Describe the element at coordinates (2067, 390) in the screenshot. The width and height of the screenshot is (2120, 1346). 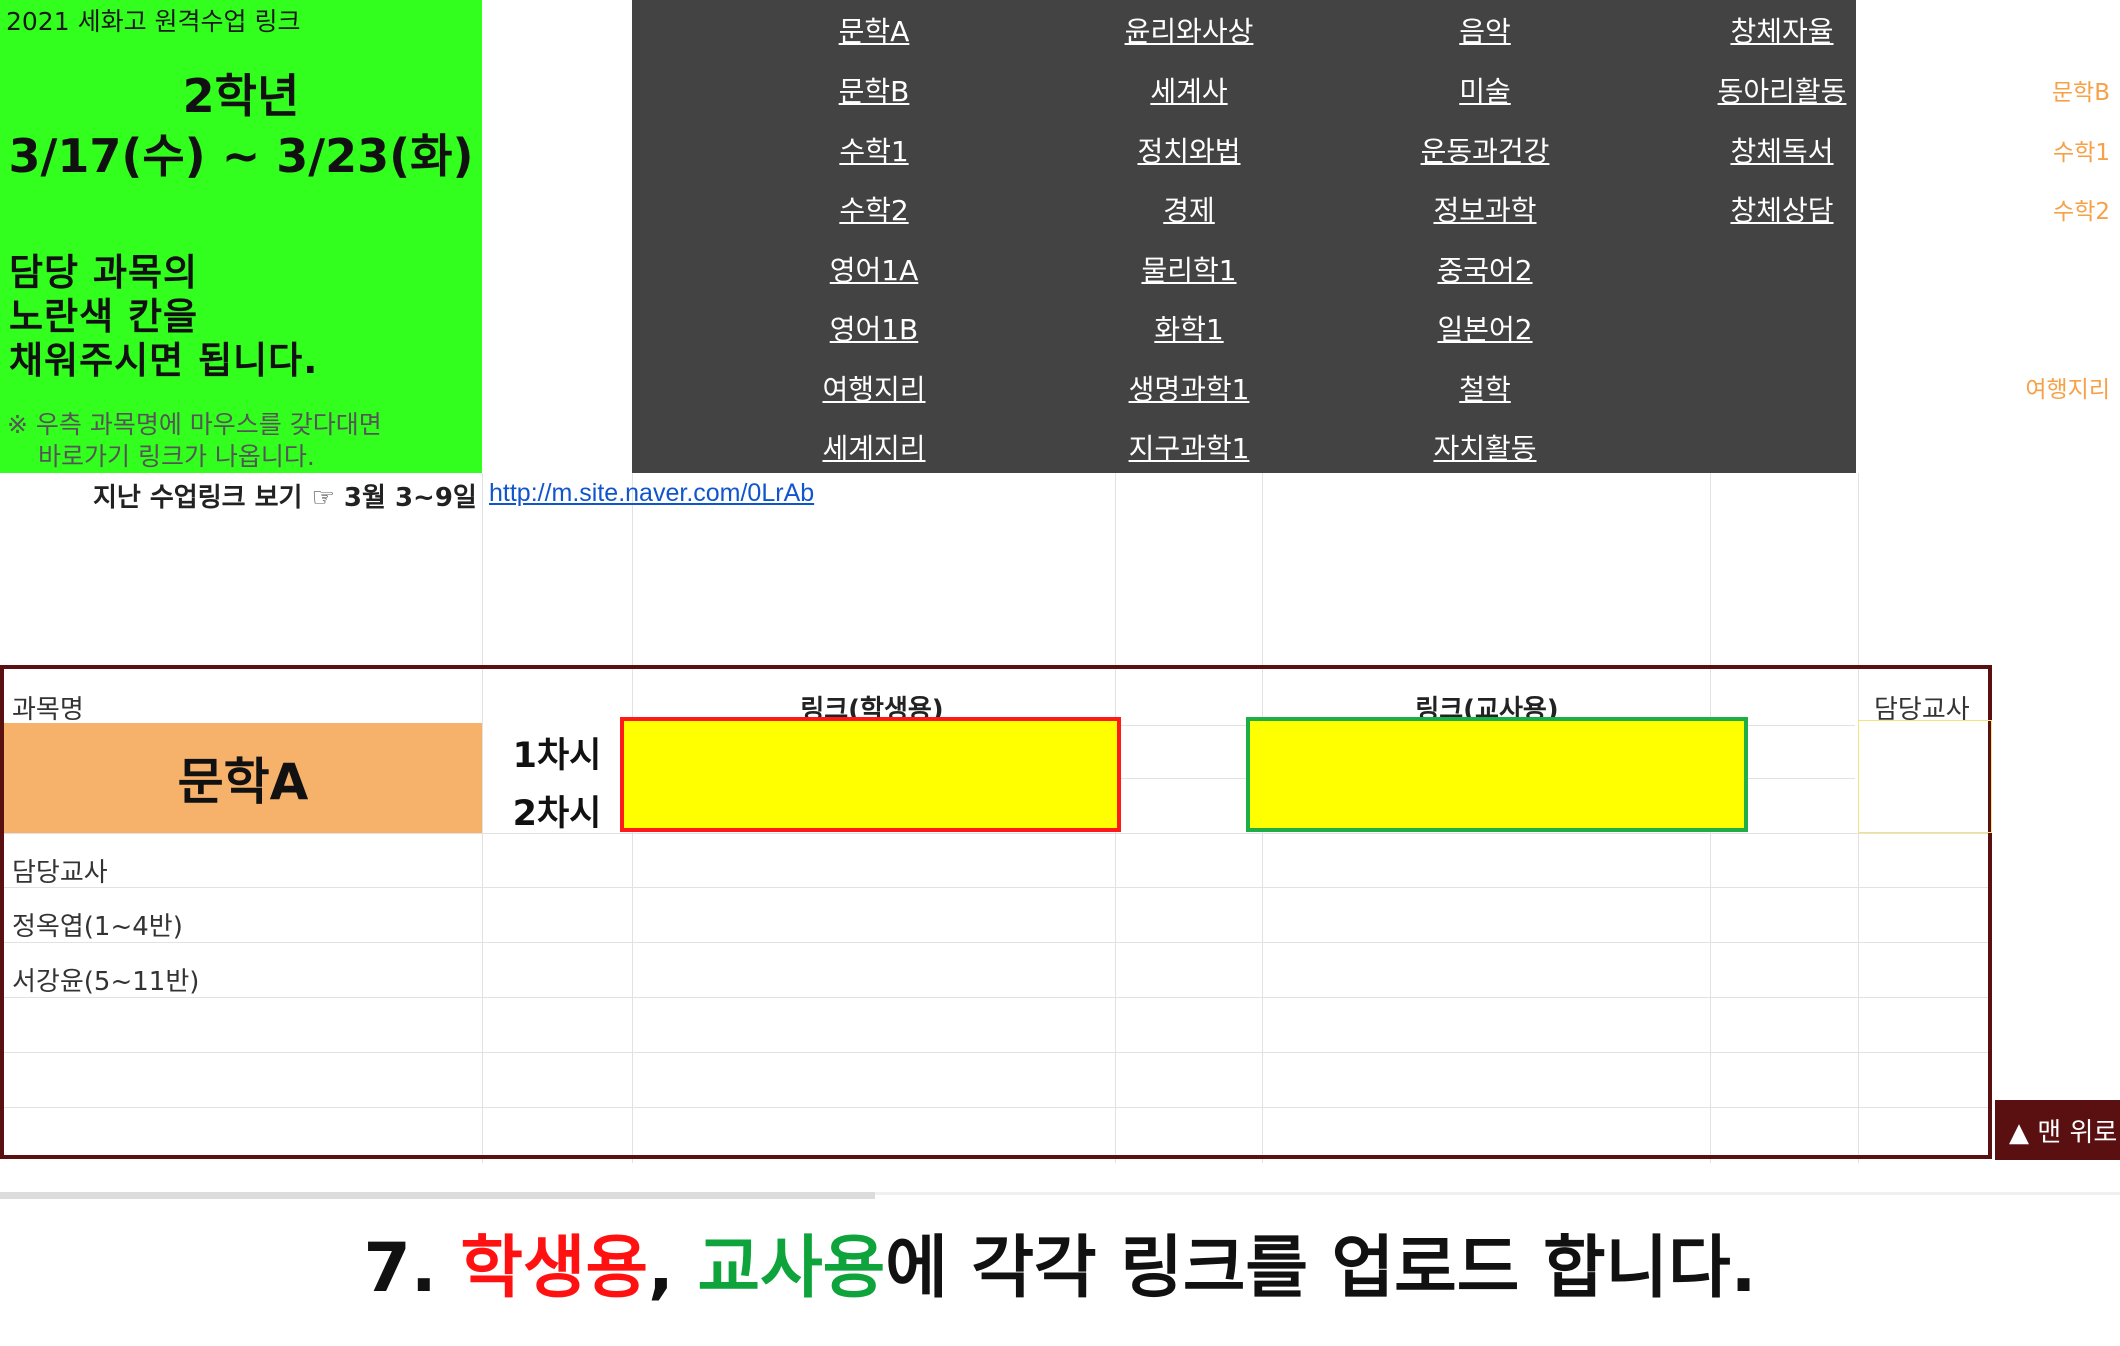
I see `side-link-travel-geography: 여행지리` at that location.